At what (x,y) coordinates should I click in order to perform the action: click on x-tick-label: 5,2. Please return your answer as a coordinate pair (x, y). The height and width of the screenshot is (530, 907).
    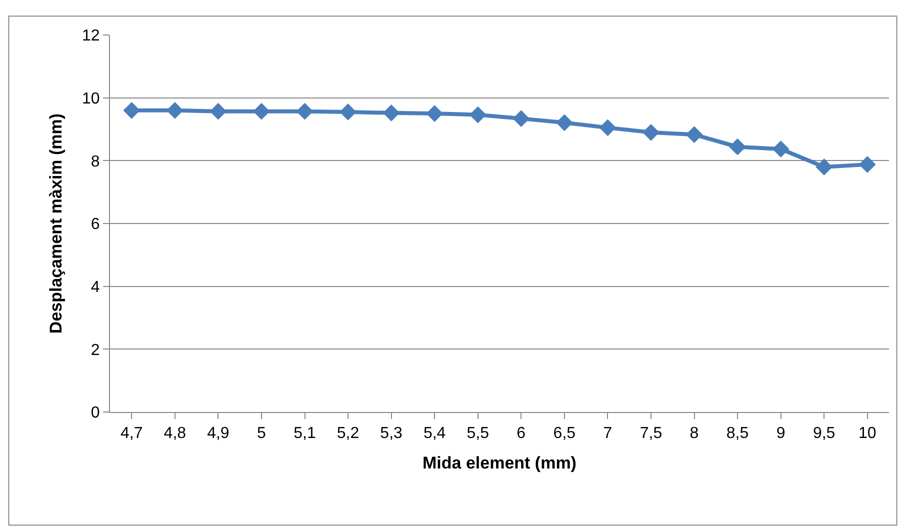
    Looking at the image, I should click on (348, 433).